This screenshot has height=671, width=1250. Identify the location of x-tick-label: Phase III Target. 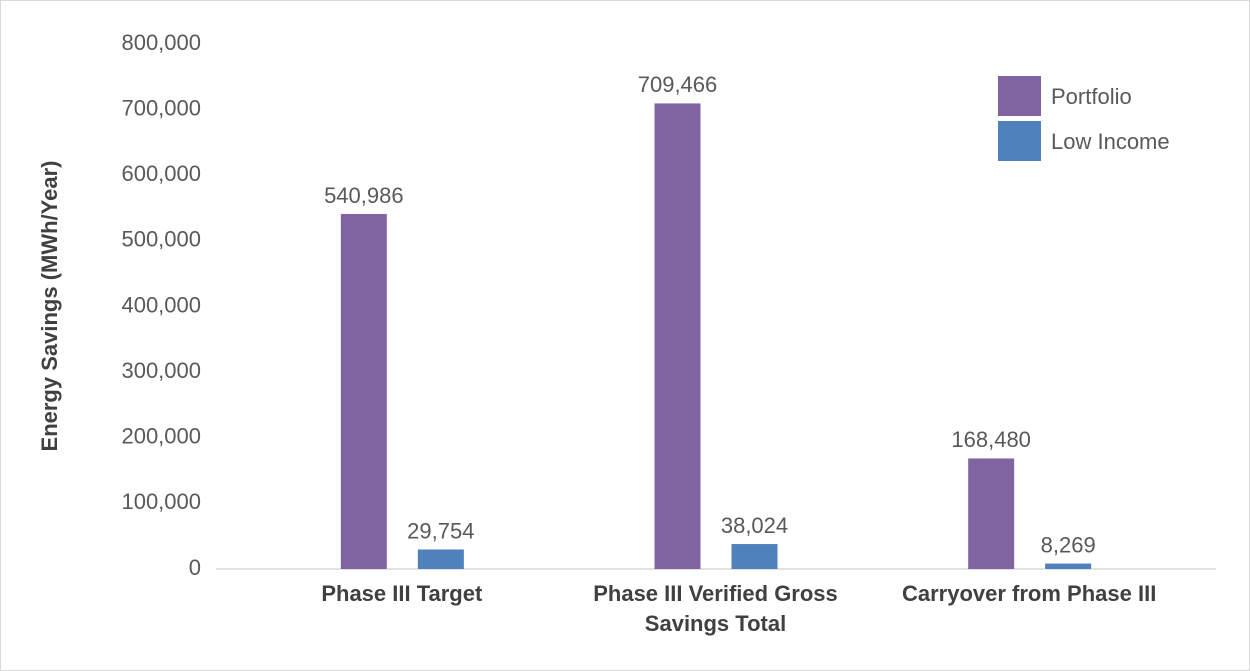
(402, 593).